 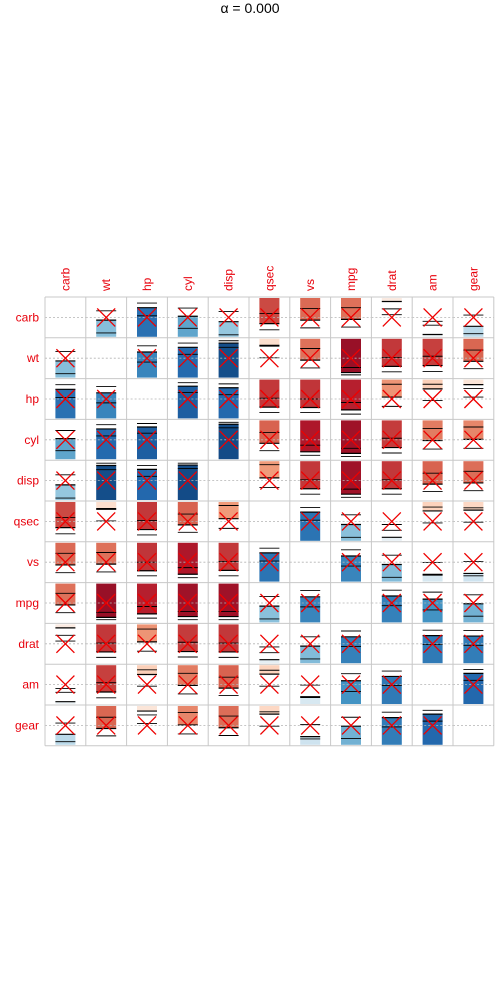 I want to click on bar-vs-wt, so click(x=106, y=553).